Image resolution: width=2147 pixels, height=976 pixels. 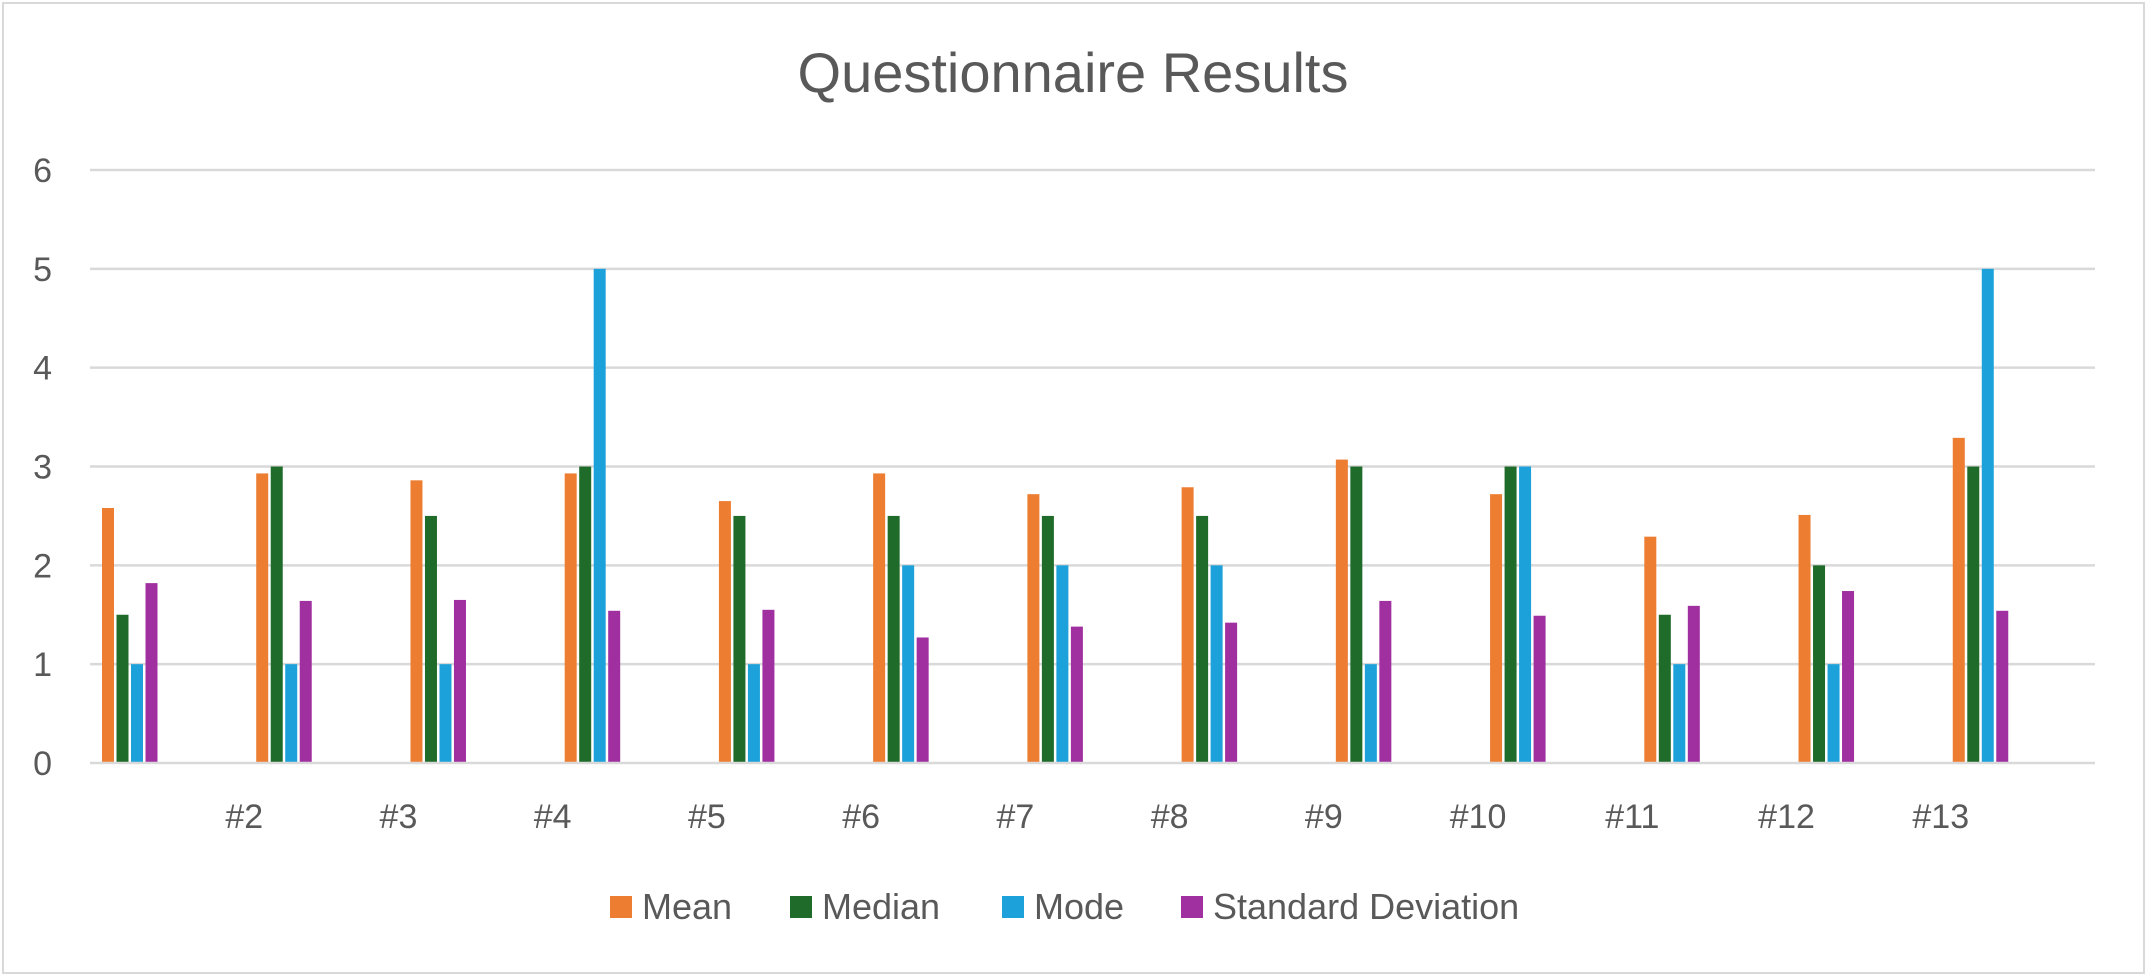 I want to click on x-tick-label: #2, so click(x=244, y=817).